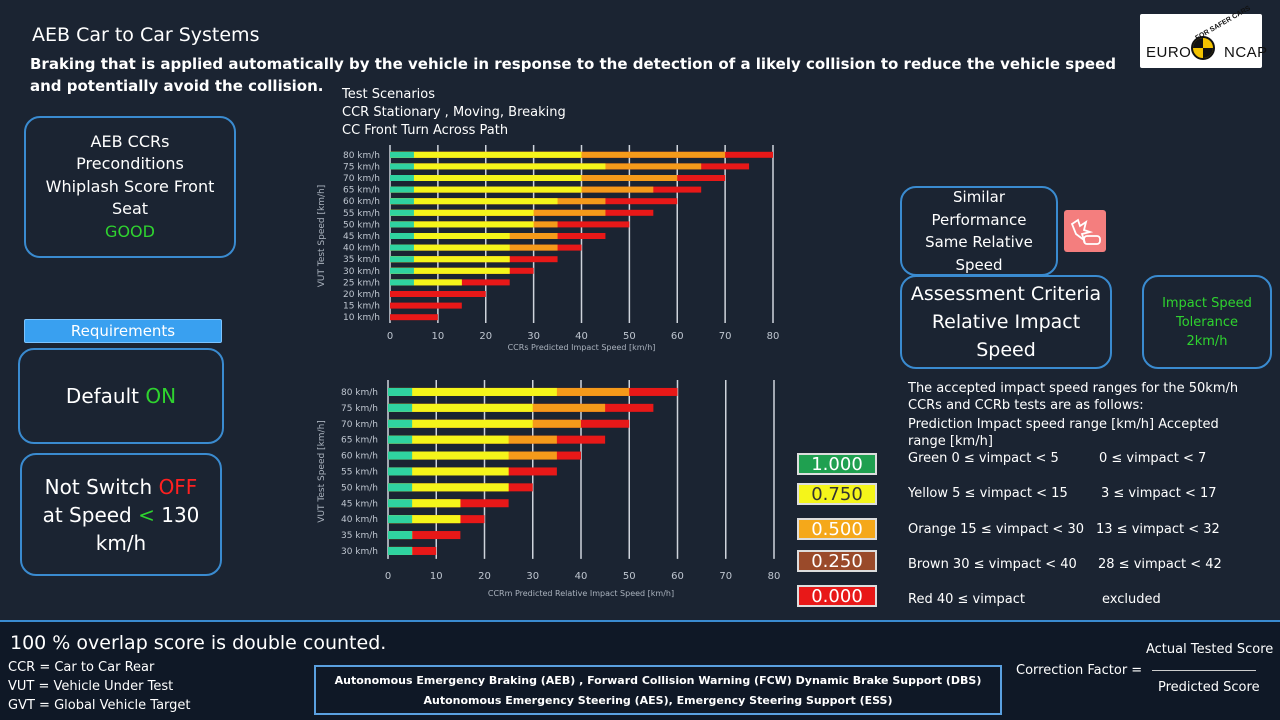 The width and height of the screenshot is (1280, 720). Describe the element at coordinates (146, 514) in the screenshot. I see `speed-symbol: <` at that location.